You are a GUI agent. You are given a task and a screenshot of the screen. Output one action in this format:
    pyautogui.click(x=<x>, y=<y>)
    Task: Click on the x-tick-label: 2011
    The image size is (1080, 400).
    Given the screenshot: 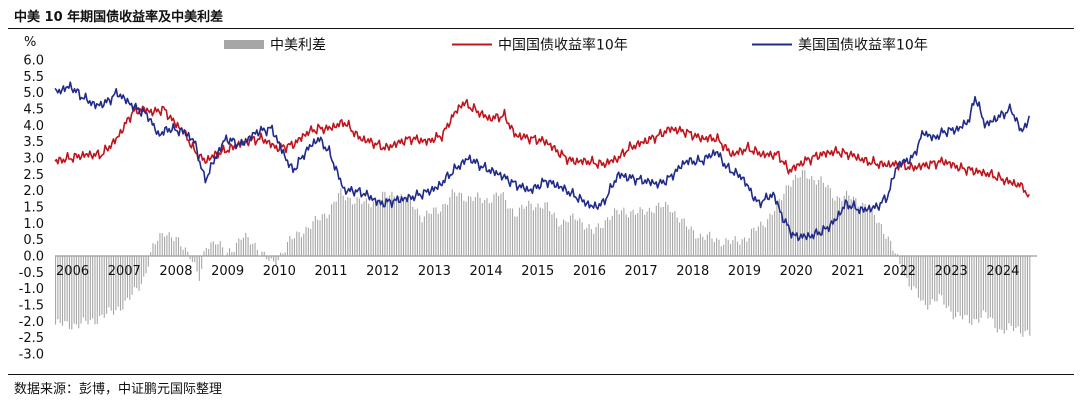 What is the action you would take?
    pyautogui.click(x=330, y=271)
    